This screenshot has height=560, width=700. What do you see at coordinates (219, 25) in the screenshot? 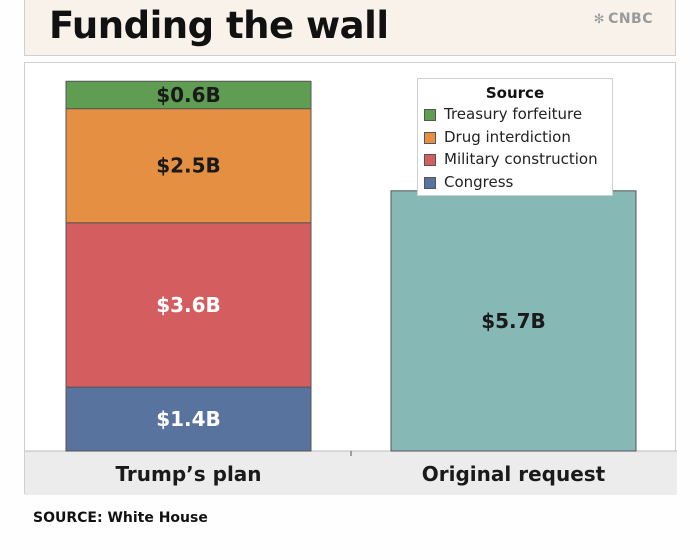
I see `chart-title: Funding the wall` at bounding box center [219, 25].